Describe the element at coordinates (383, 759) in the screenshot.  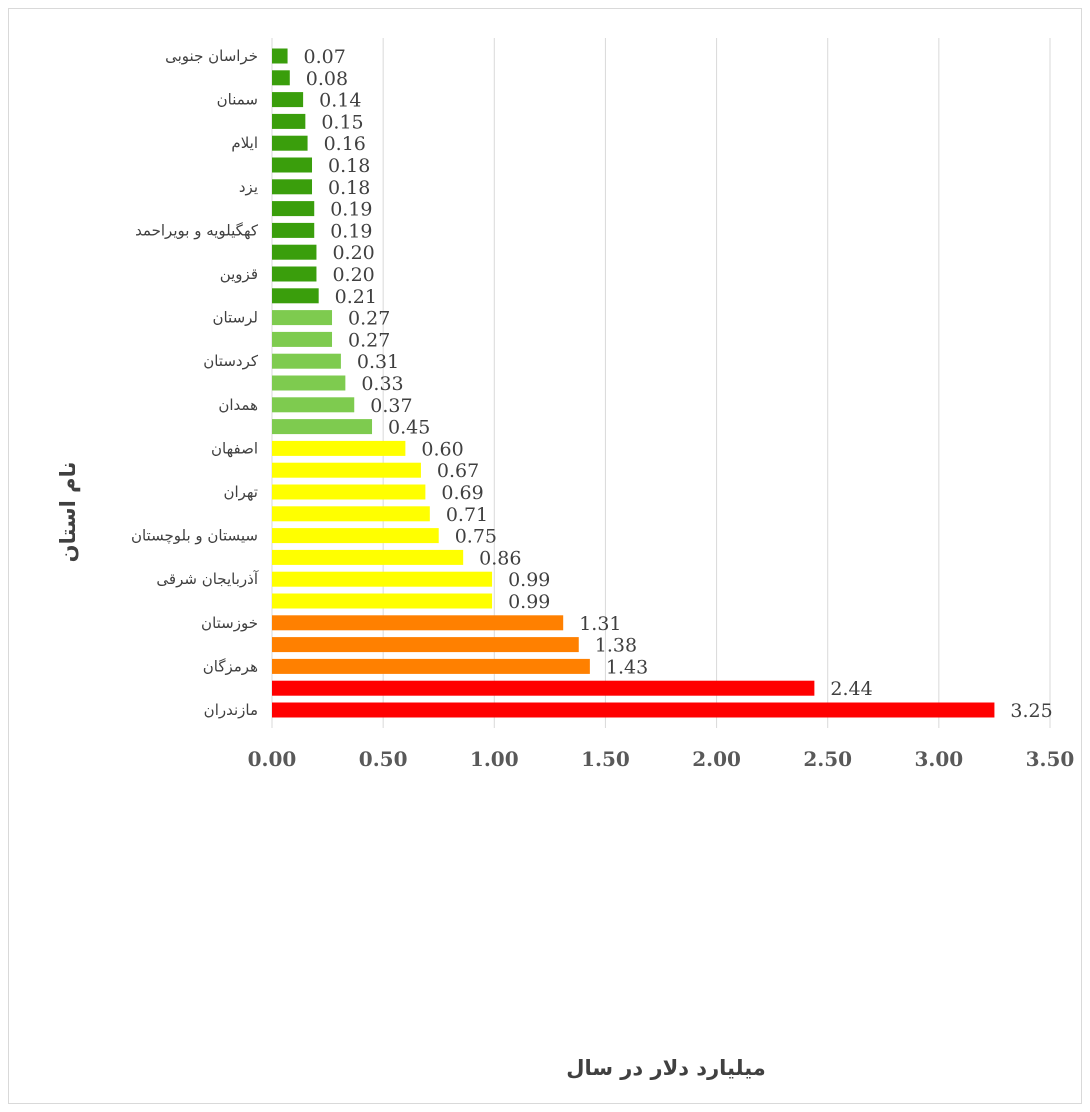
I see `x-tick-label: 0.50` at that location.